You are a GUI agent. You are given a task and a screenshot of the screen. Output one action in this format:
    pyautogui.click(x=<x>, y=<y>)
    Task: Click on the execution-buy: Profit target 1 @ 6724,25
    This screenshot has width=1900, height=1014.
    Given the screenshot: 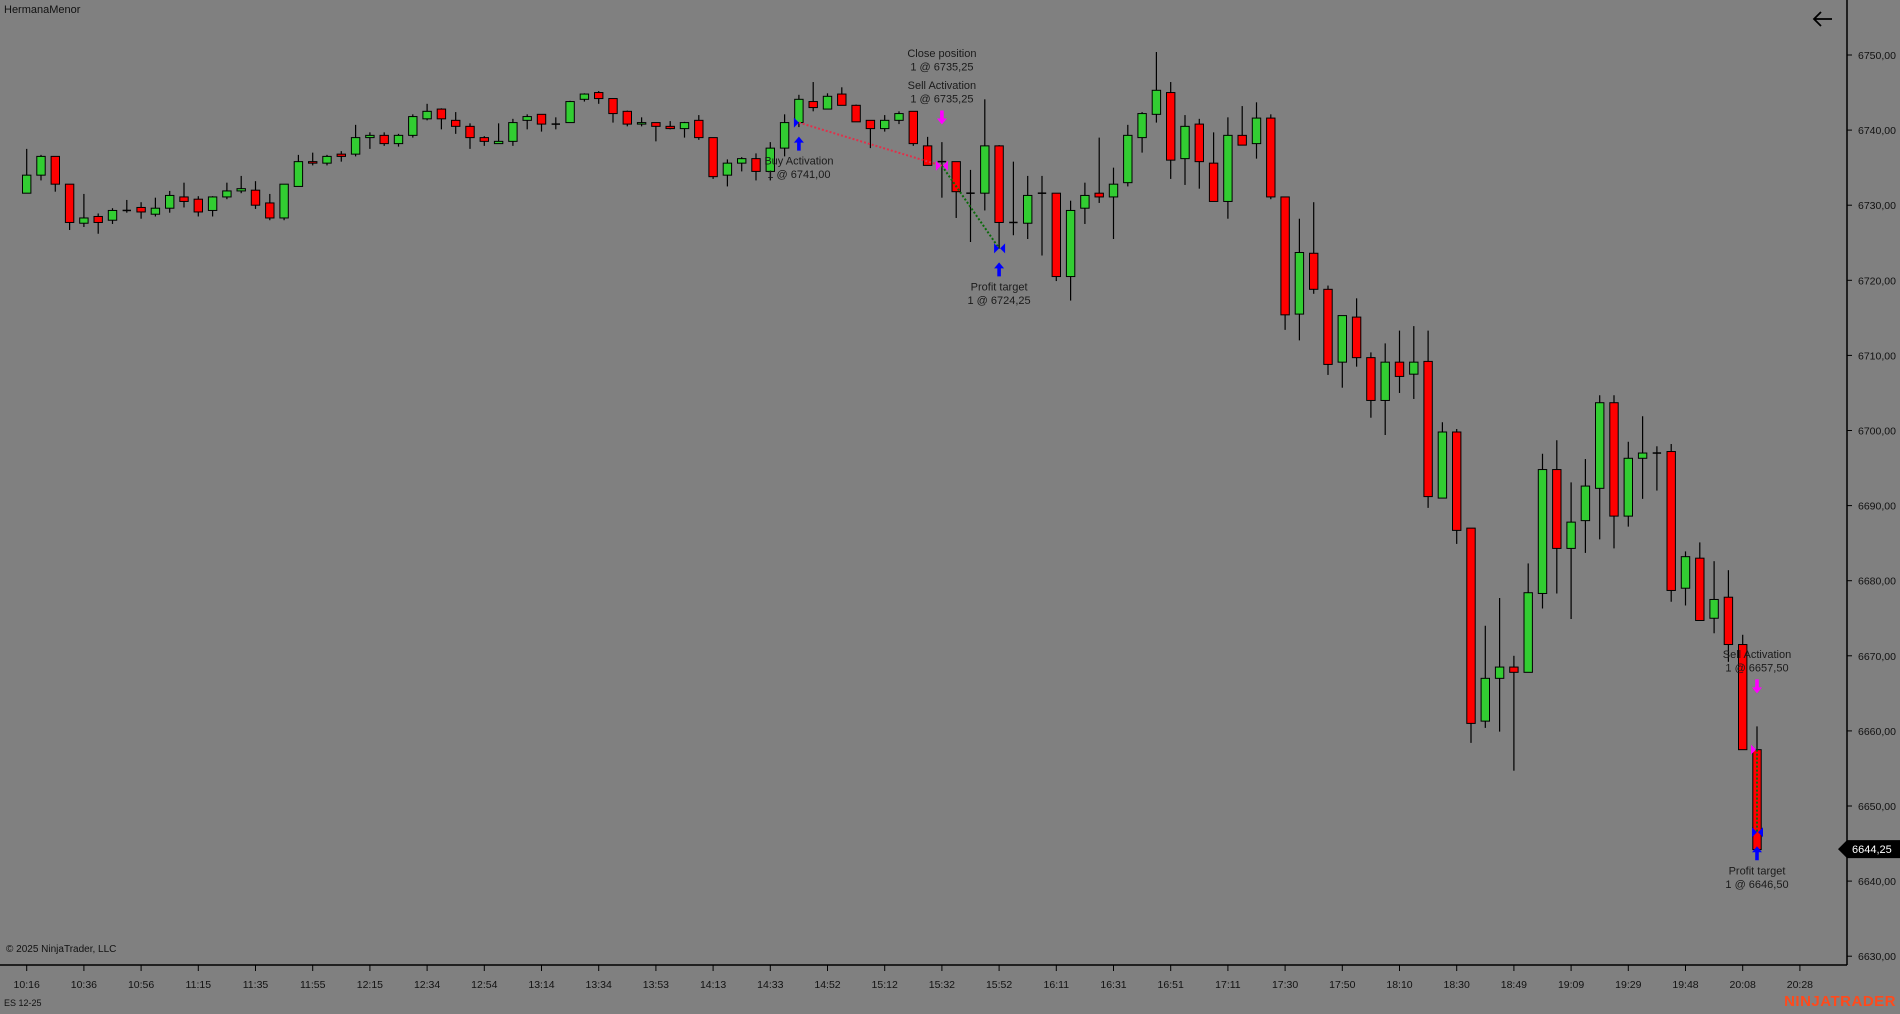 What is the action you would take?
    pyautogui.click(x=999, y=275)
    